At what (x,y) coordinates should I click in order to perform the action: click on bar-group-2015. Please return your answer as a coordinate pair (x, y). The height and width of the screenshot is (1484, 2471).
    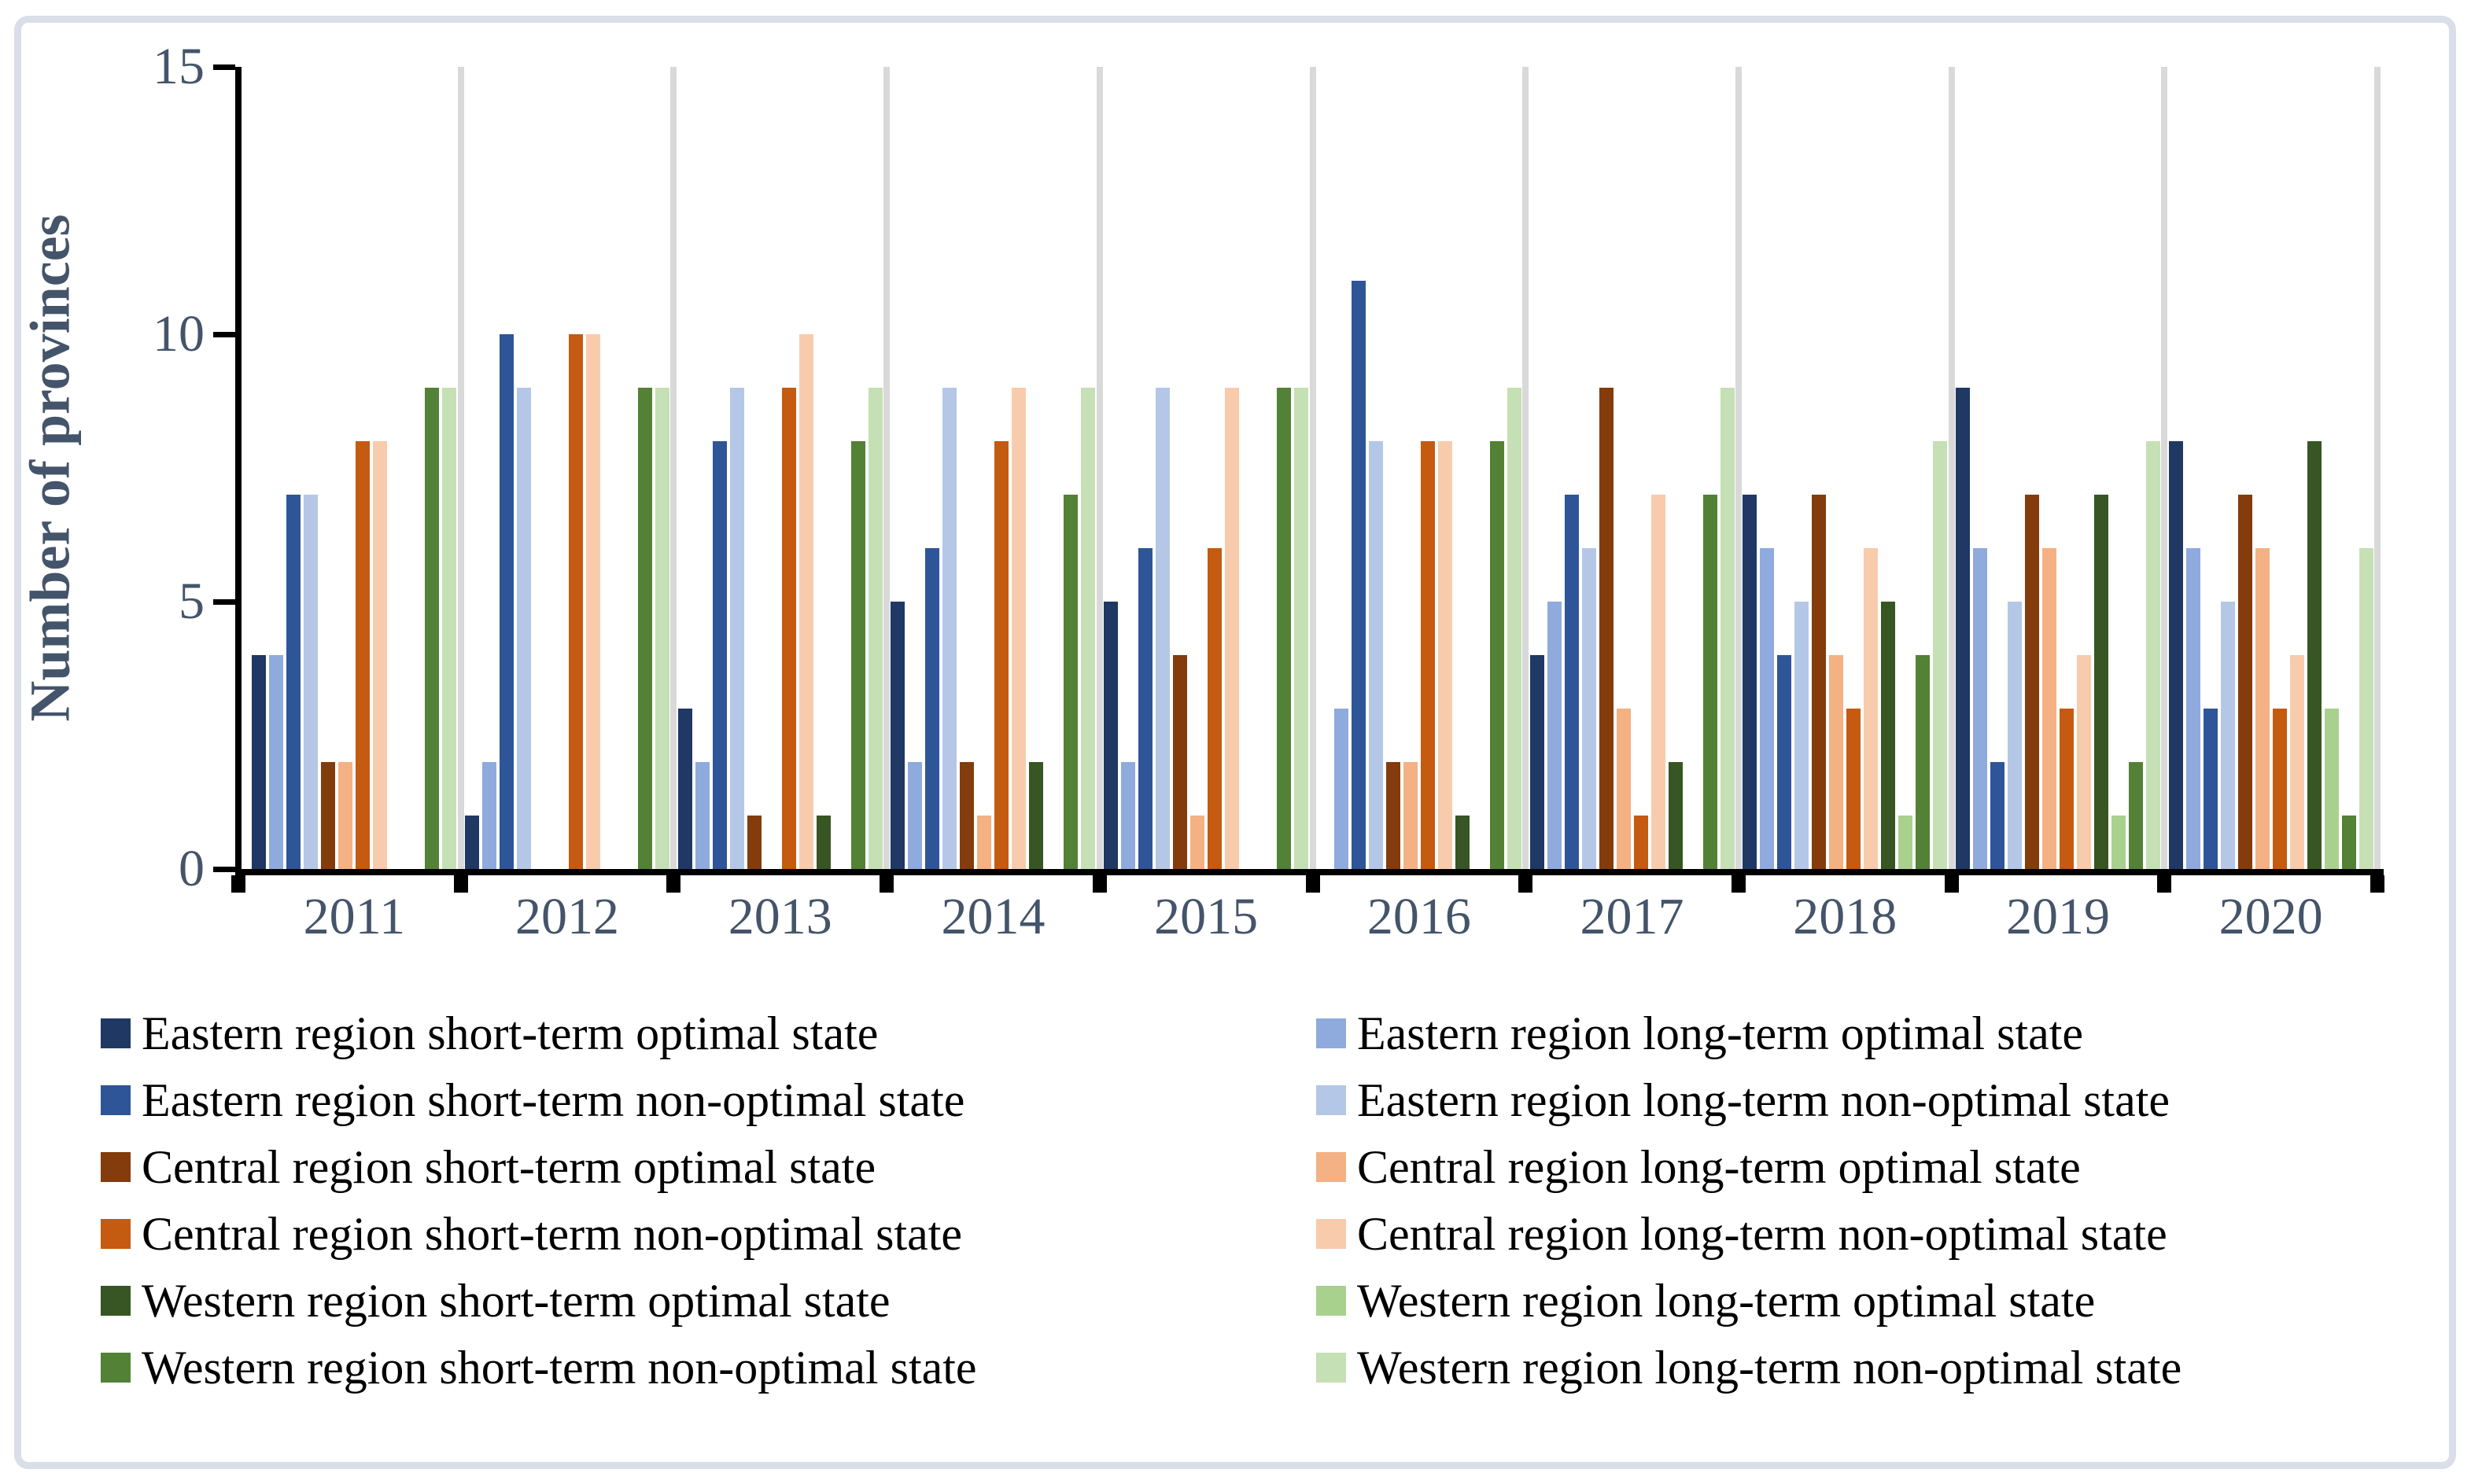
    Looking at the image, I should click on (1206, 468).